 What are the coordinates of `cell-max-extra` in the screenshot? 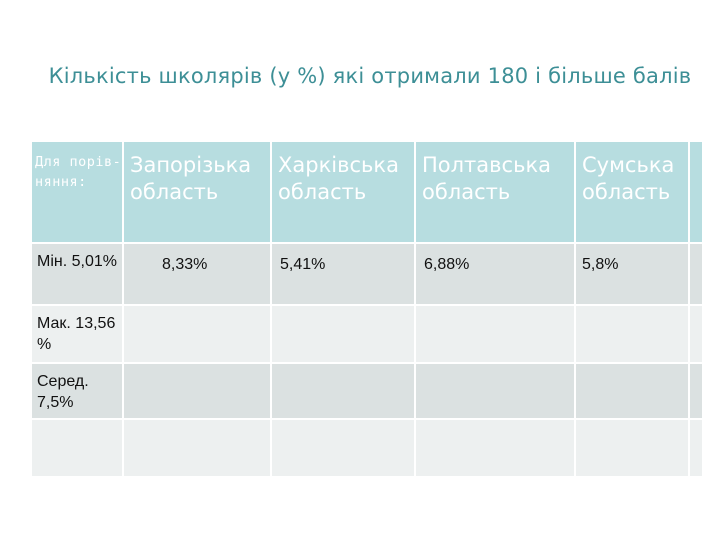 It's located at (696, 334).